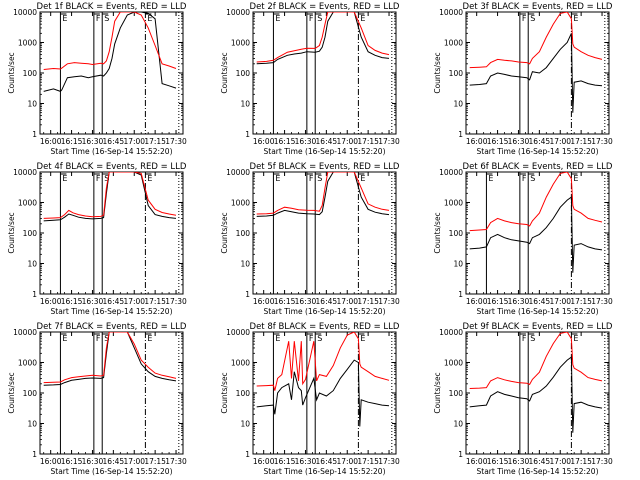 The width and height of the screenshot is (640, 480). What do you see at coordinates (325, 7) in the screenshot?
I see `panel-title: Det 2f BLACK = Events, RED = LLD` at bounding box center [325, 7].